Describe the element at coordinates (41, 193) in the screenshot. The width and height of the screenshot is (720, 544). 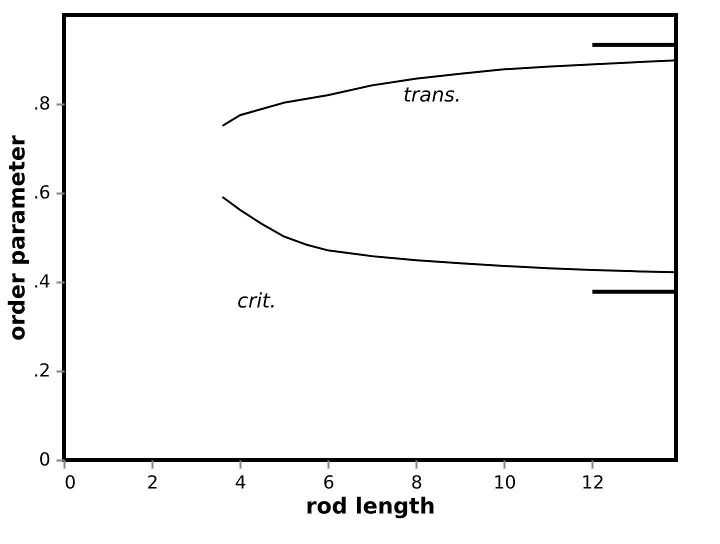
I see `y-tick-label: .6` at that location.